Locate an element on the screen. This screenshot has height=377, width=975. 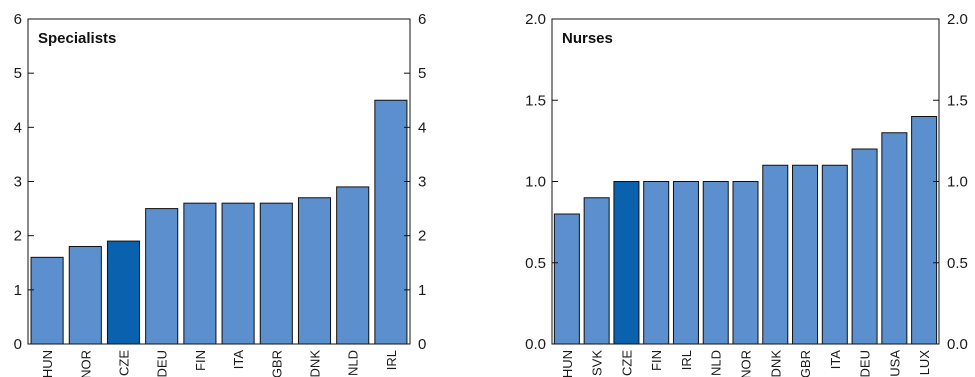
y-tick-label-left: 1 is located at coordinates (18, 290).